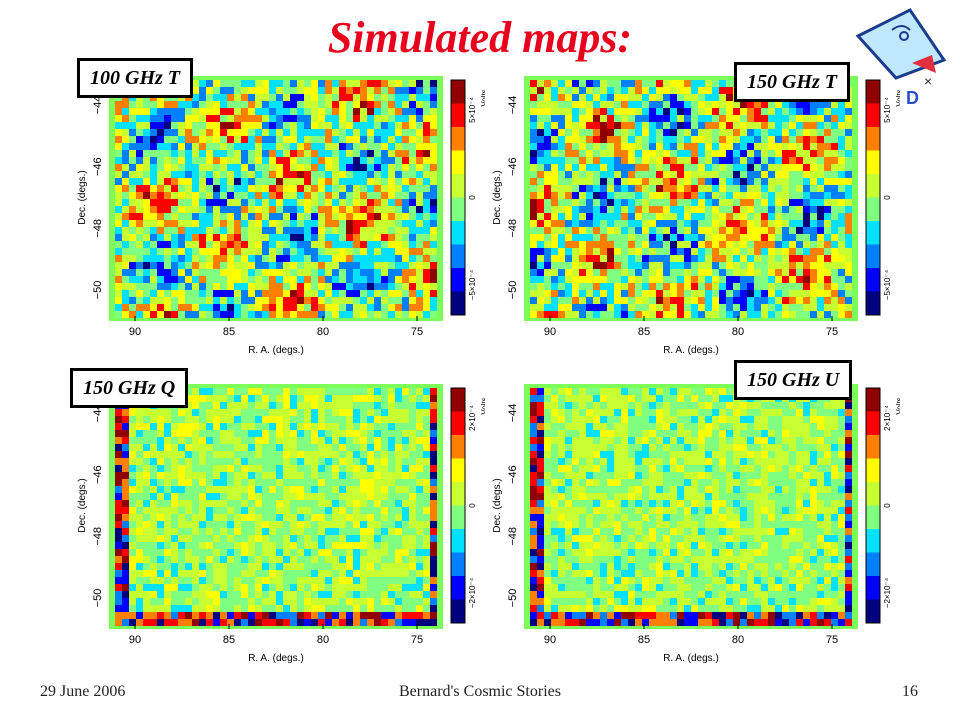 The width and height of the screenshot is (960, 720). What do you see at coordinates (792, 82) in the screenshot?
I see `panel-label: 150 GHz T` at bounding box center [792, 82].